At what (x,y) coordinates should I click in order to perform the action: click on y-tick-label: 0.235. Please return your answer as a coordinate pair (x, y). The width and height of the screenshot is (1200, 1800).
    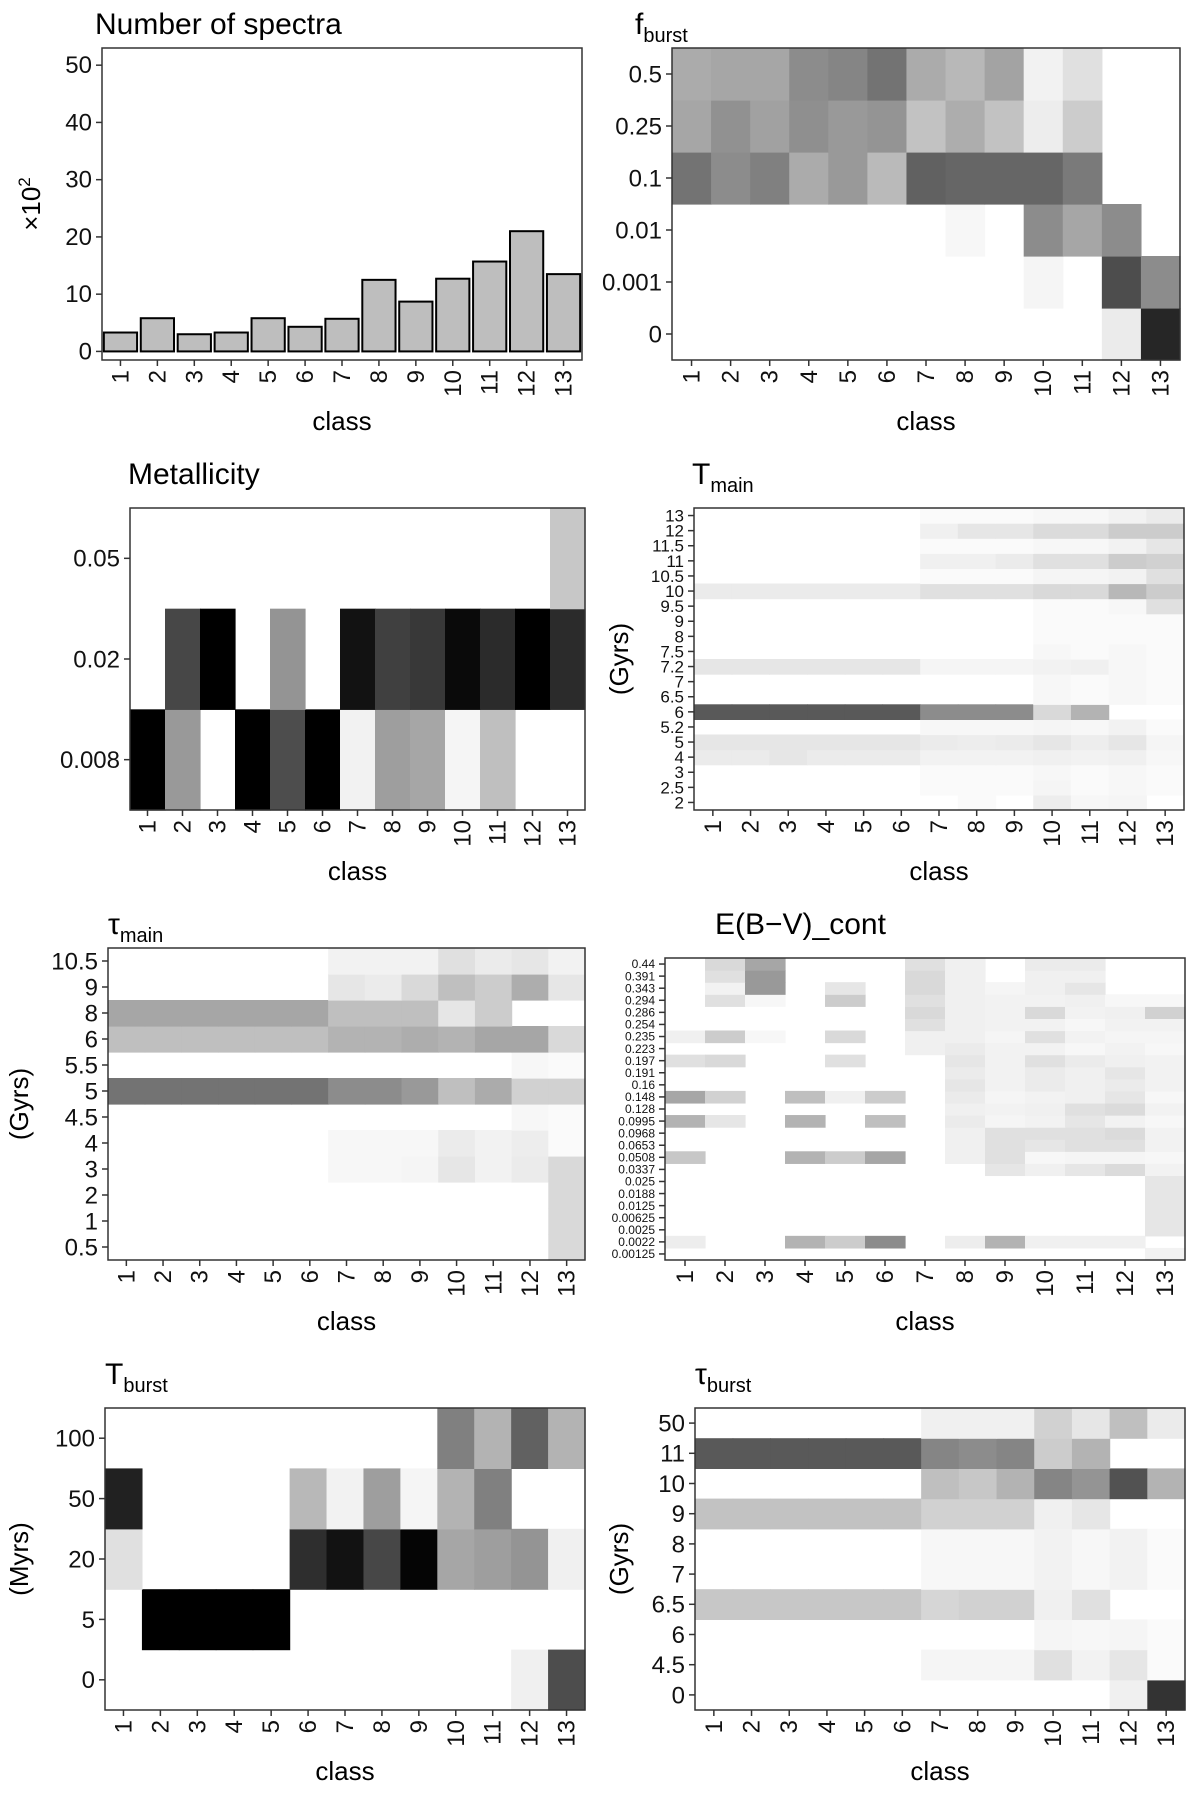
    Looking at the image, I should click on (640, 1037).